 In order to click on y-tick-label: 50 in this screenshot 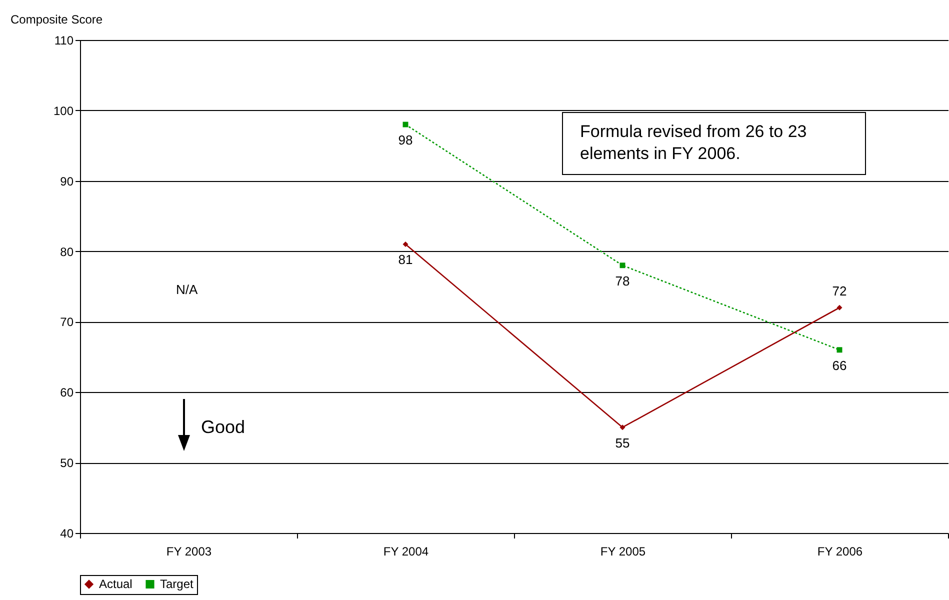, I will do `click(67, 463)`.